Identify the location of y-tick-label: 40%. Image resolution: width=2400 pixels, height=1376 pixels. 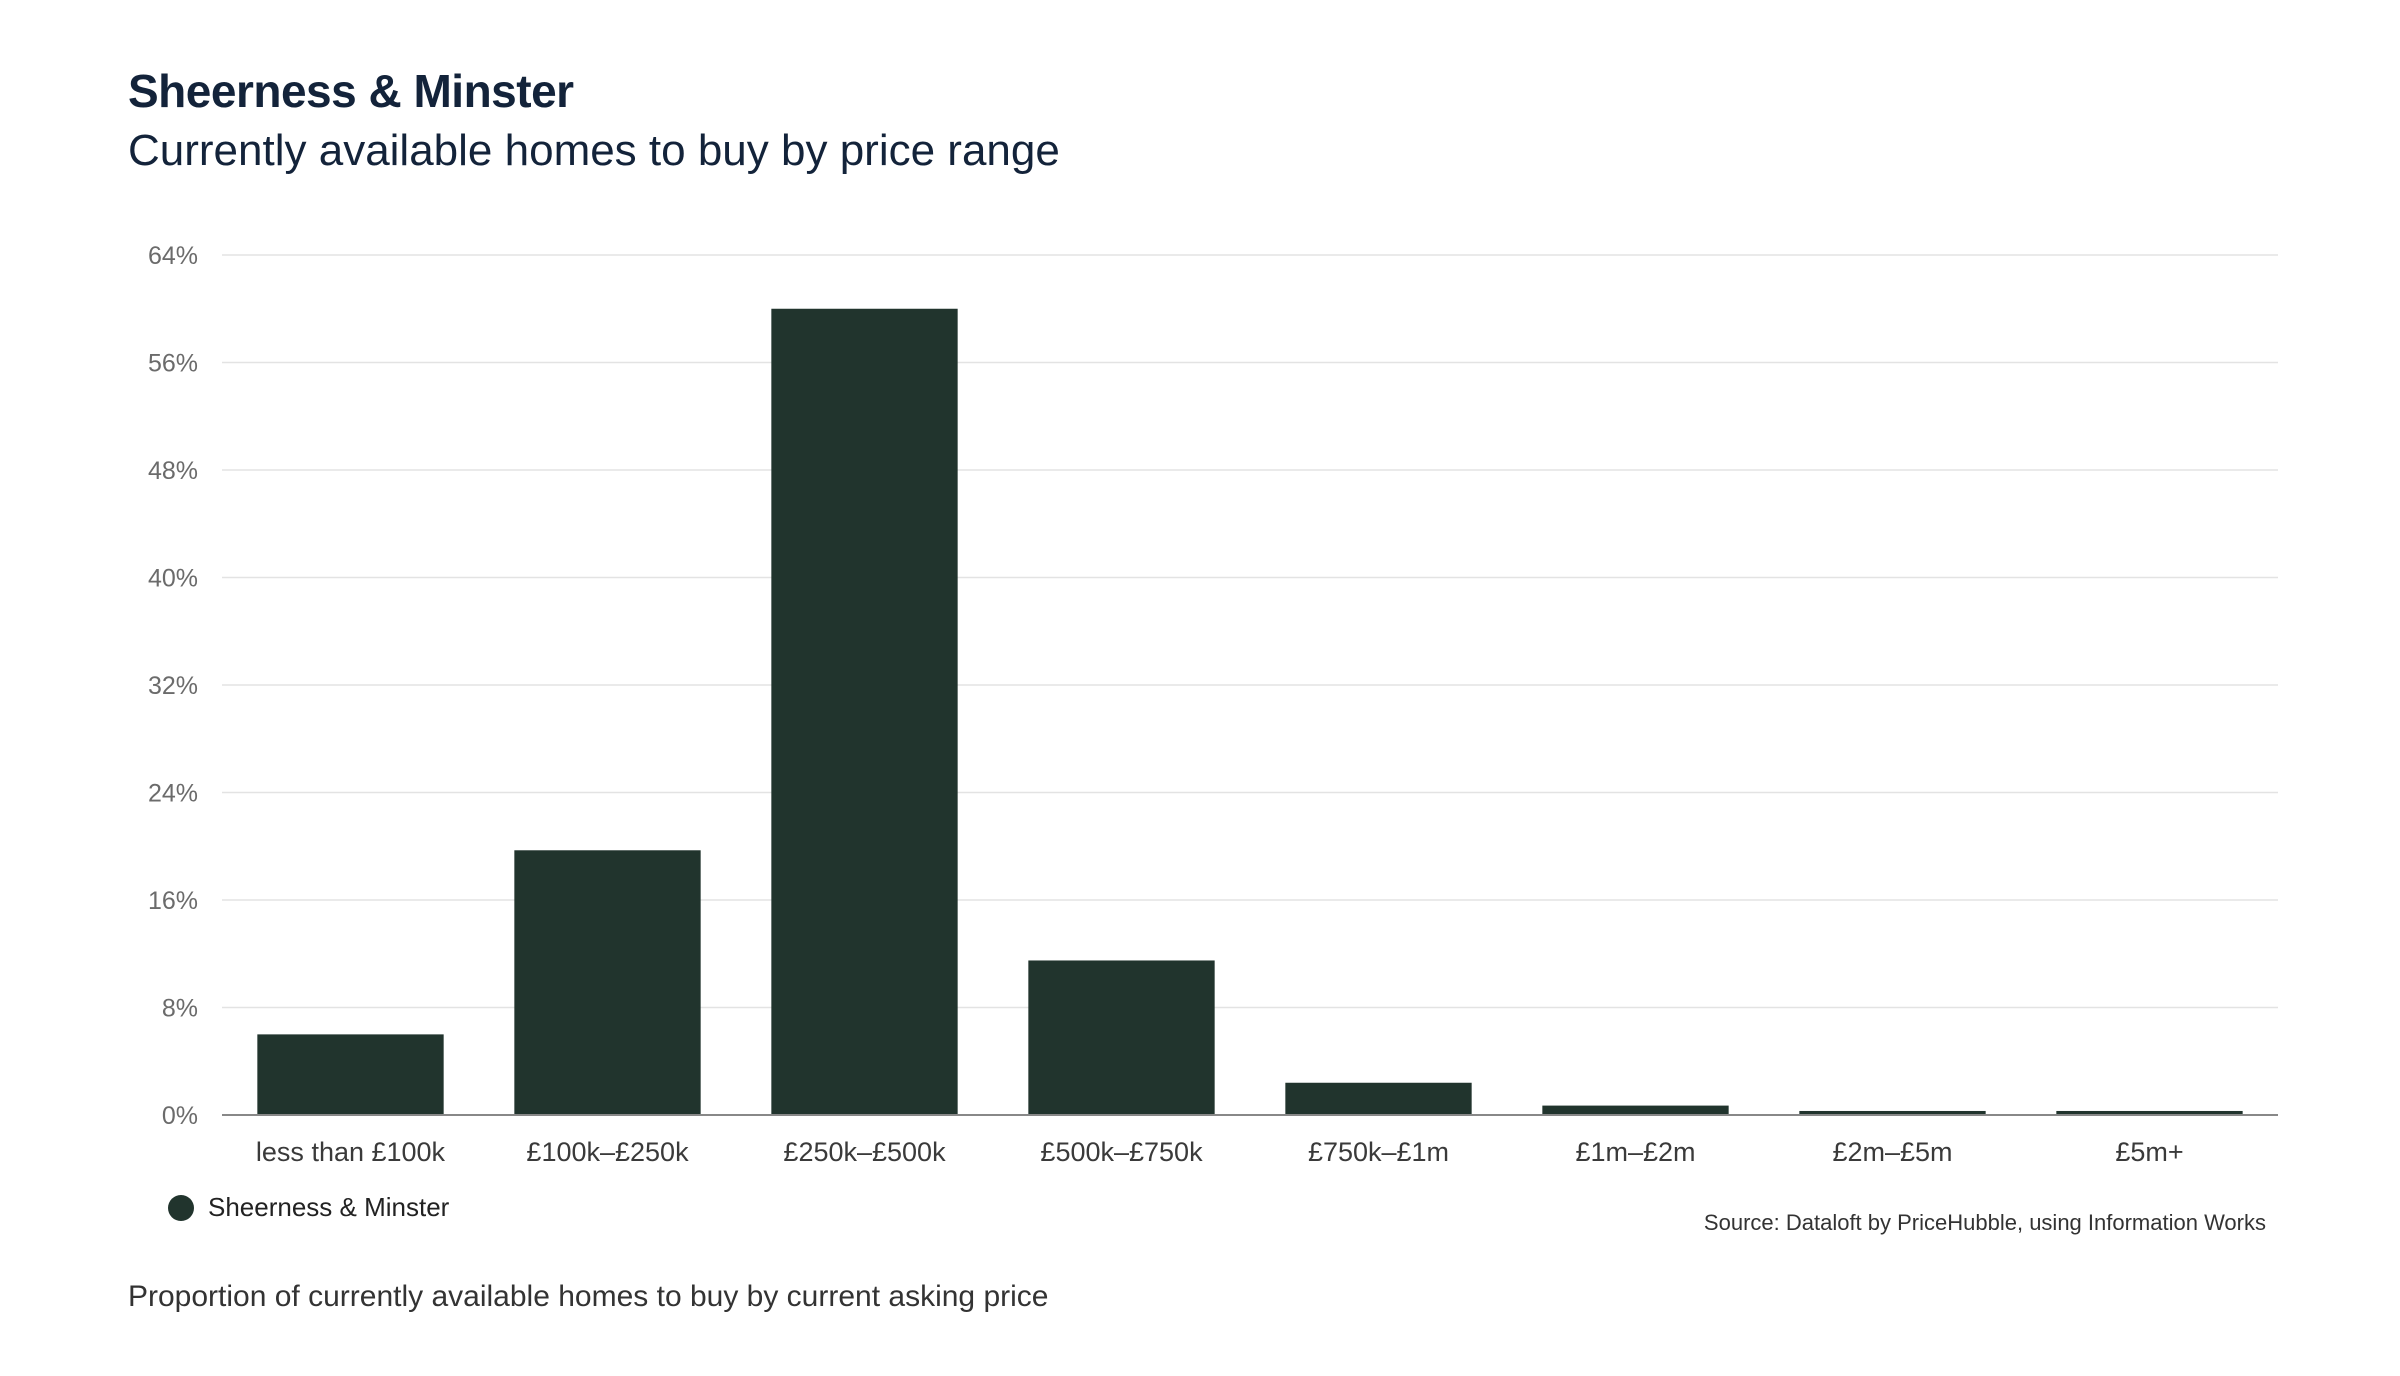
(173, 579).